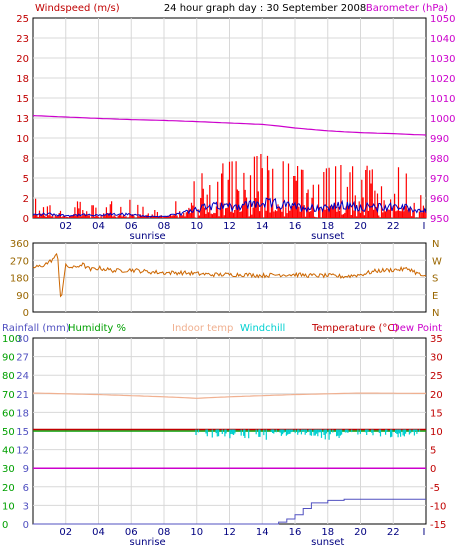 This screenshot has height=556, width=463. What do you see at coordinates (19, 279) in the screenshot?
I see `dir-left-tick-label: 180` at bounding box center [19, 279].